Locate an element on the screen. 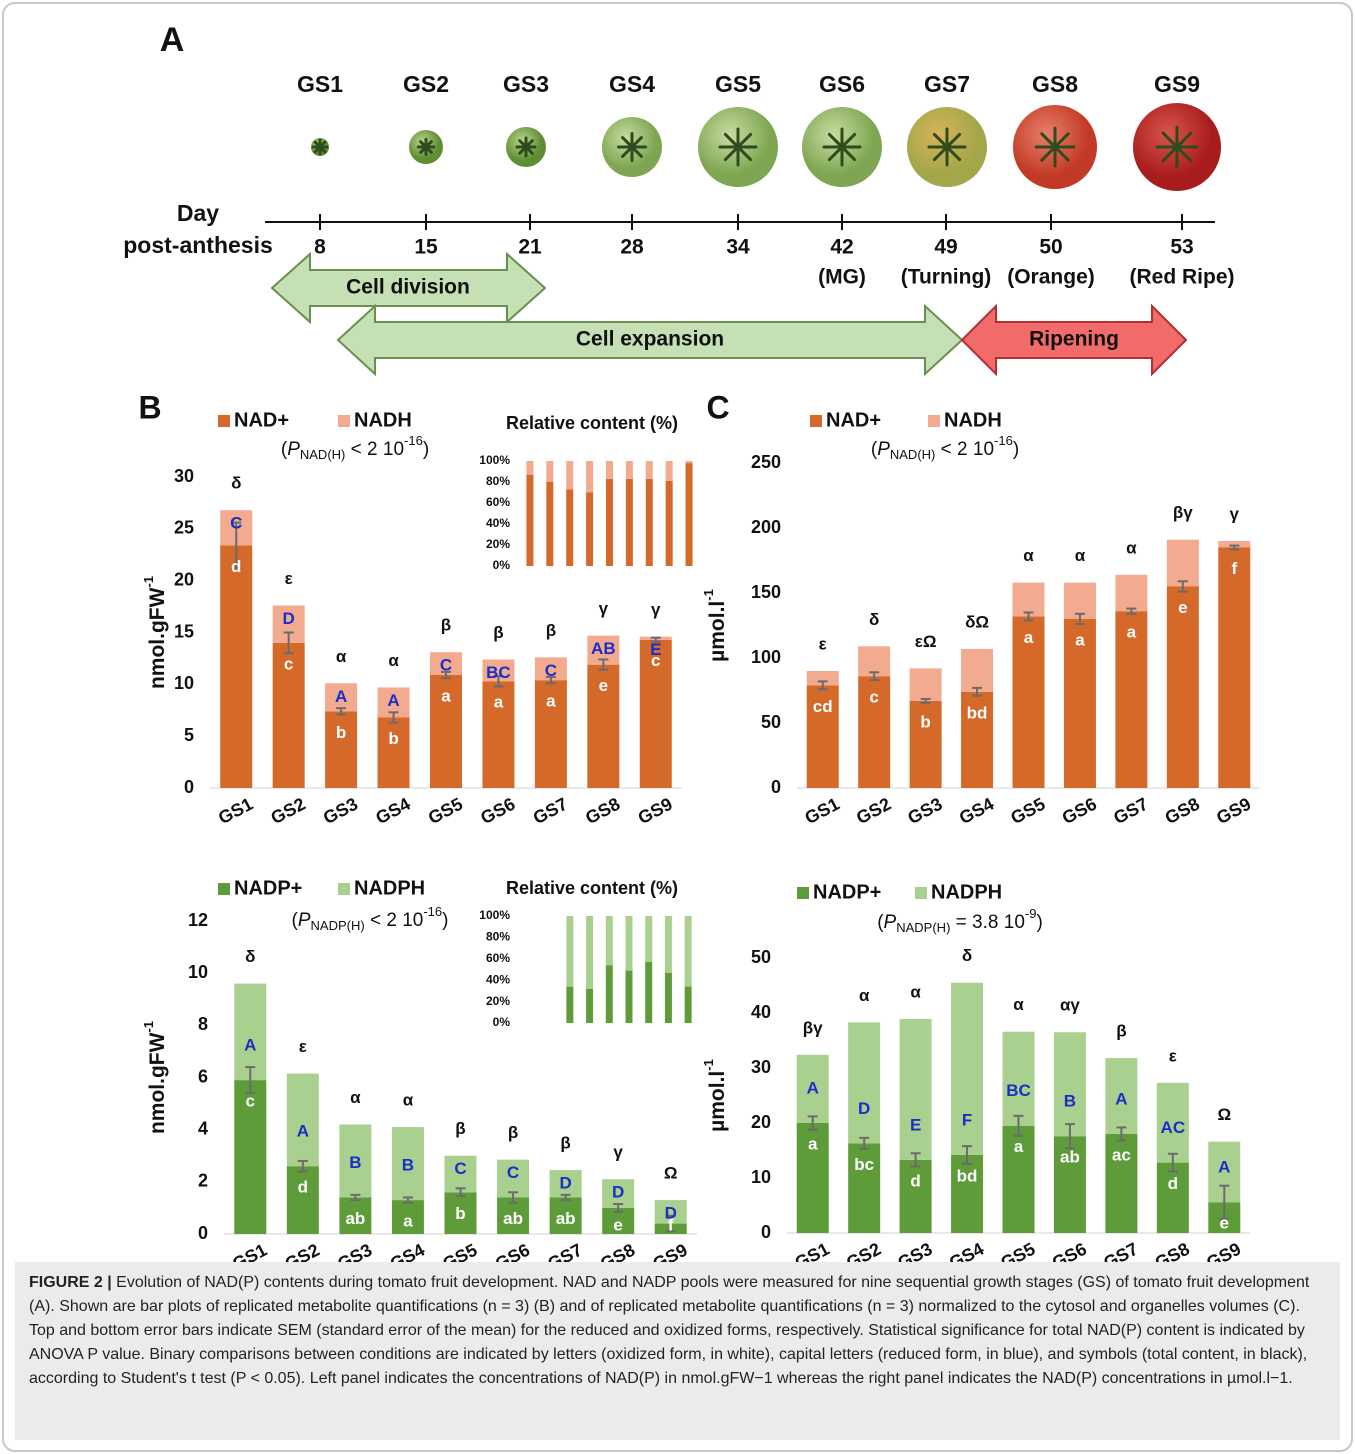 The image size is (1355, 1454). y-tick-label: 2 is located at coordinates (203, 1181).